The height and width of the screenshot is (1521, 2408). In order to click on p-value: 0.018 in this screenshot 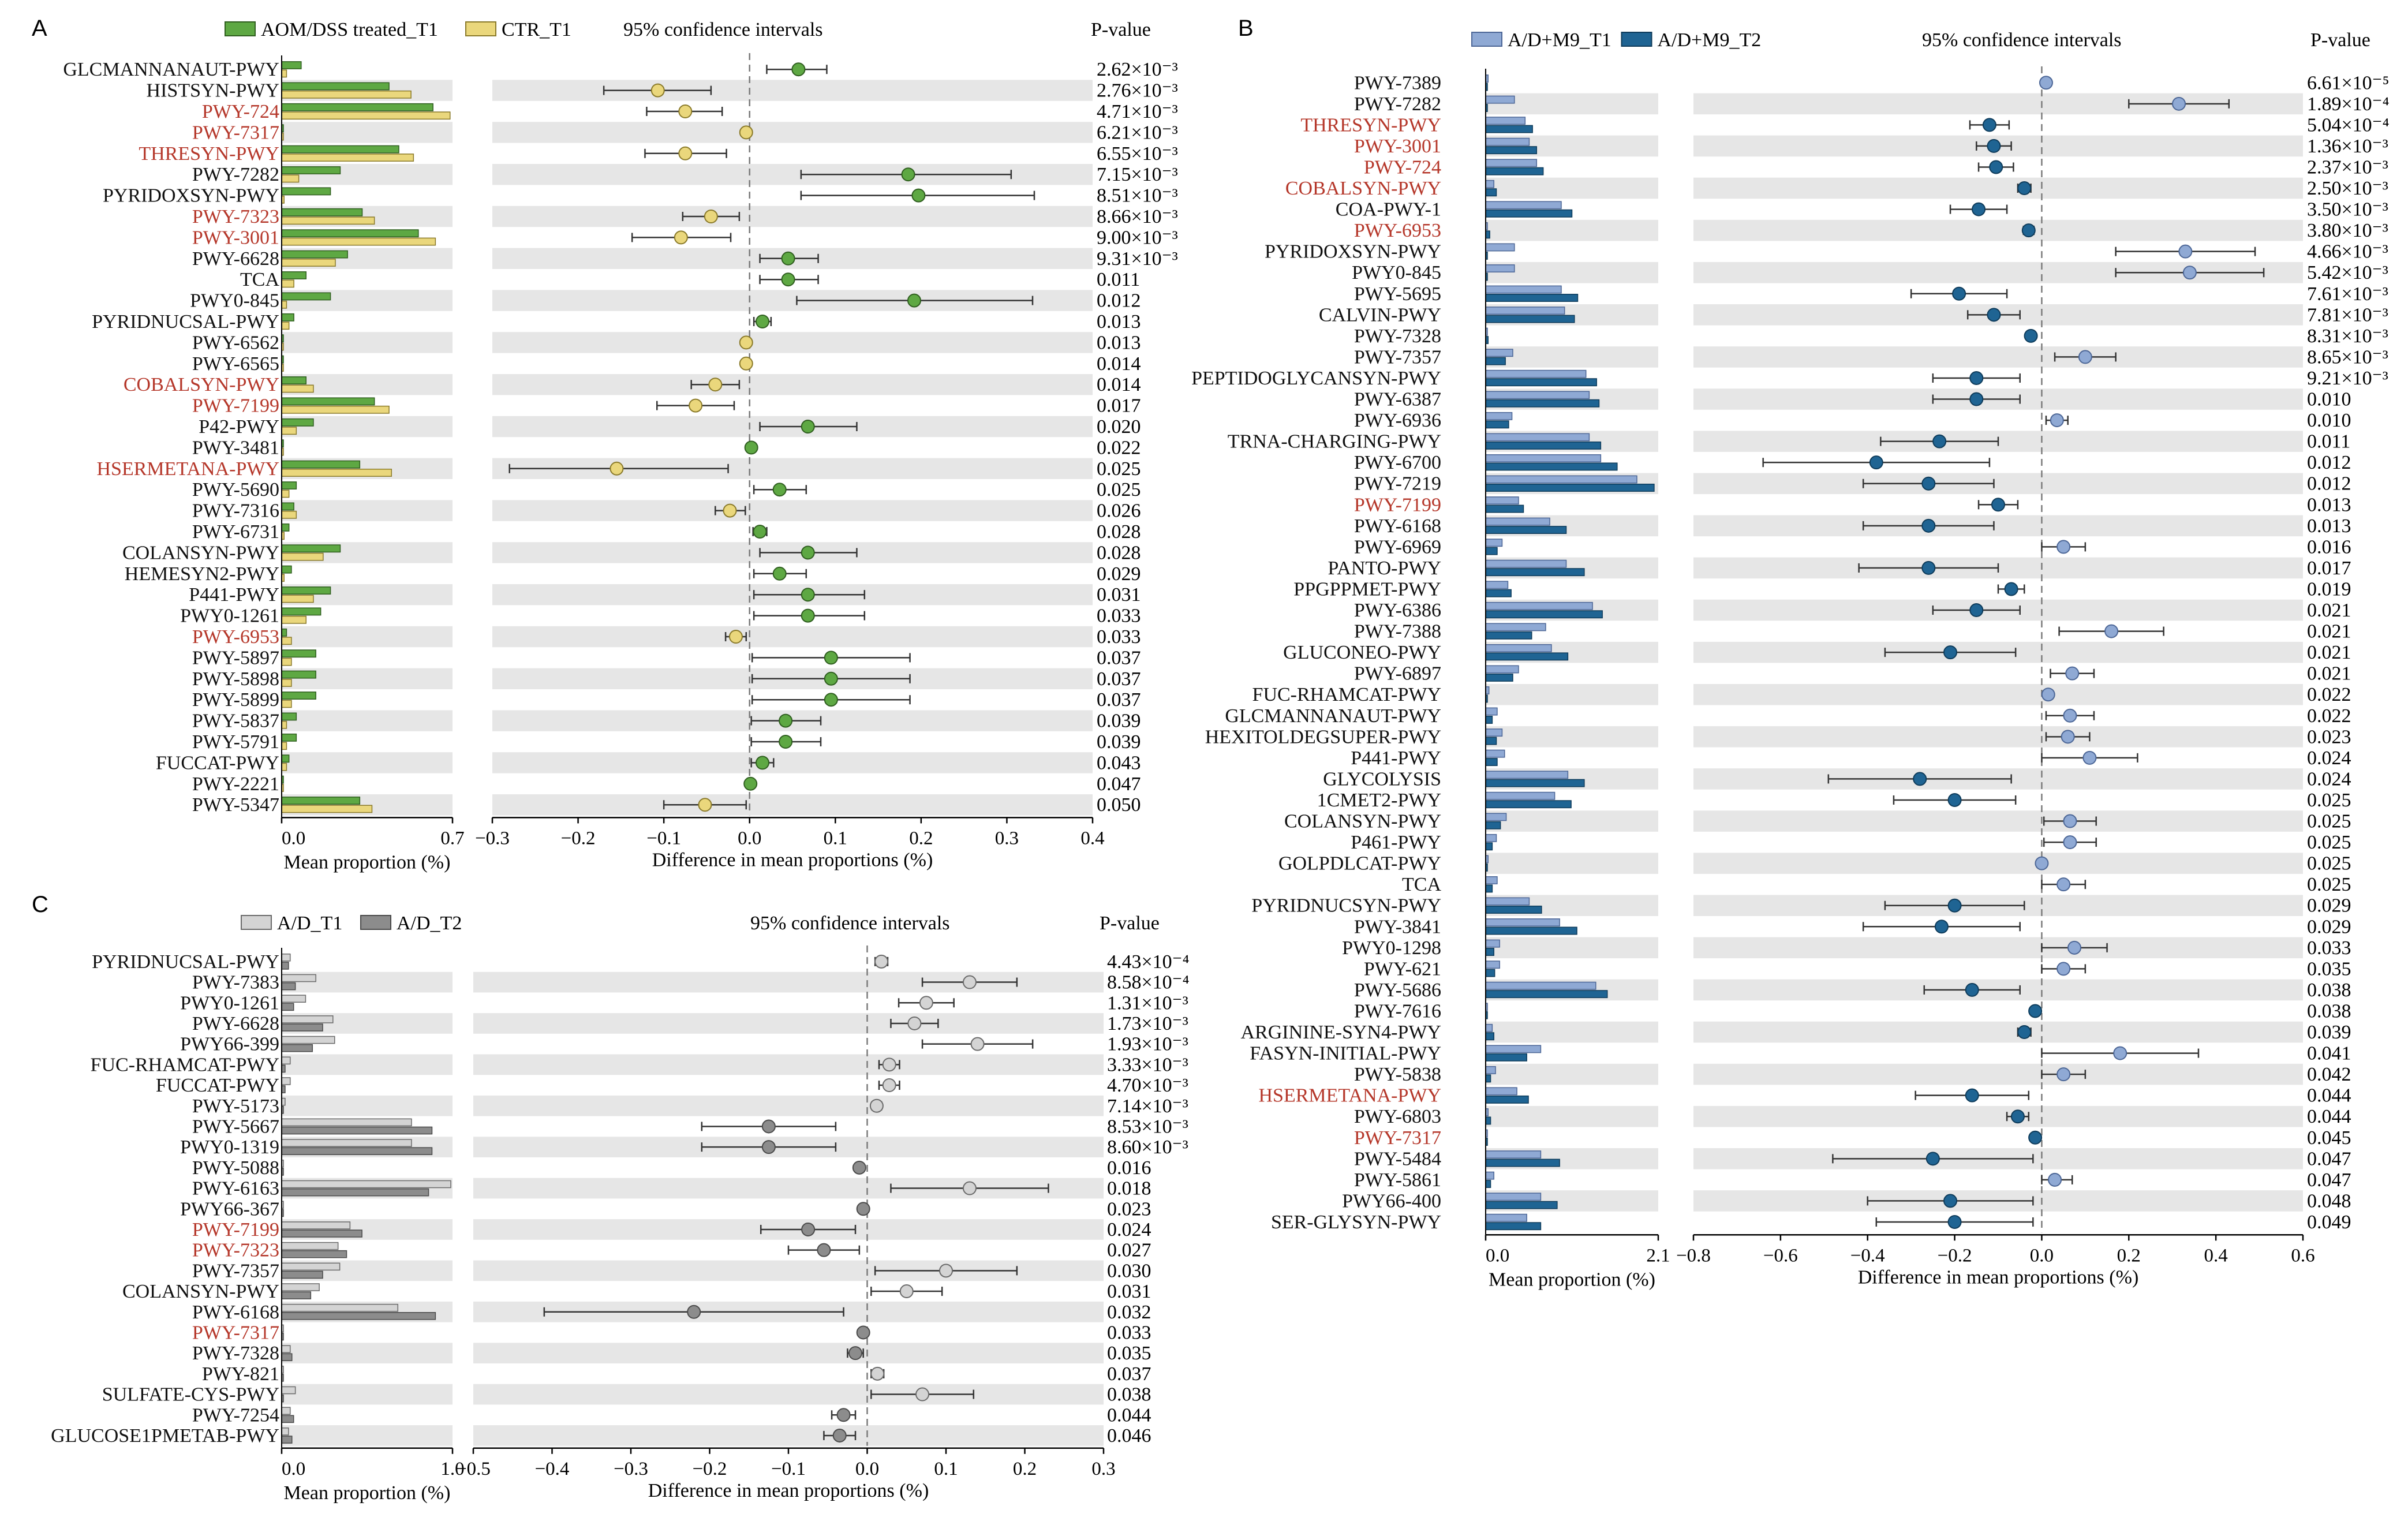, I will do `click(1129, 1188)`.